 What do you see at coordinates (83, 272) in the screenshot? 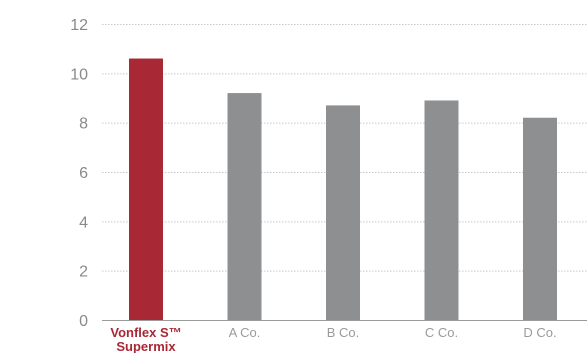
I see `y-tick-label: 2` at bounding box center [83, 272].